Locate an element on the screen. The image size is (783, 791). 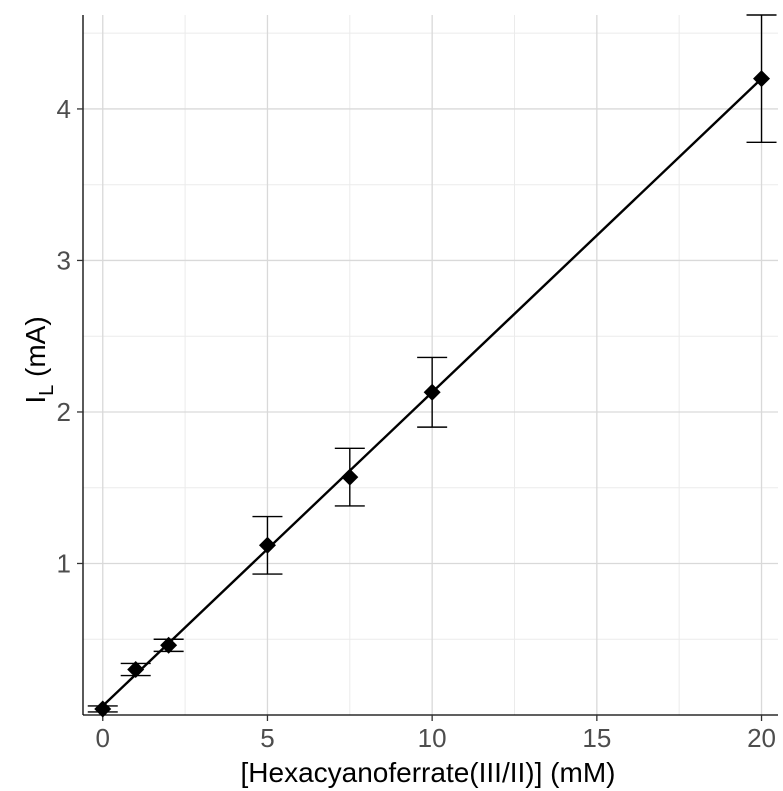
y-axis-title: IL (mA) is located at coordinates (39, 359).